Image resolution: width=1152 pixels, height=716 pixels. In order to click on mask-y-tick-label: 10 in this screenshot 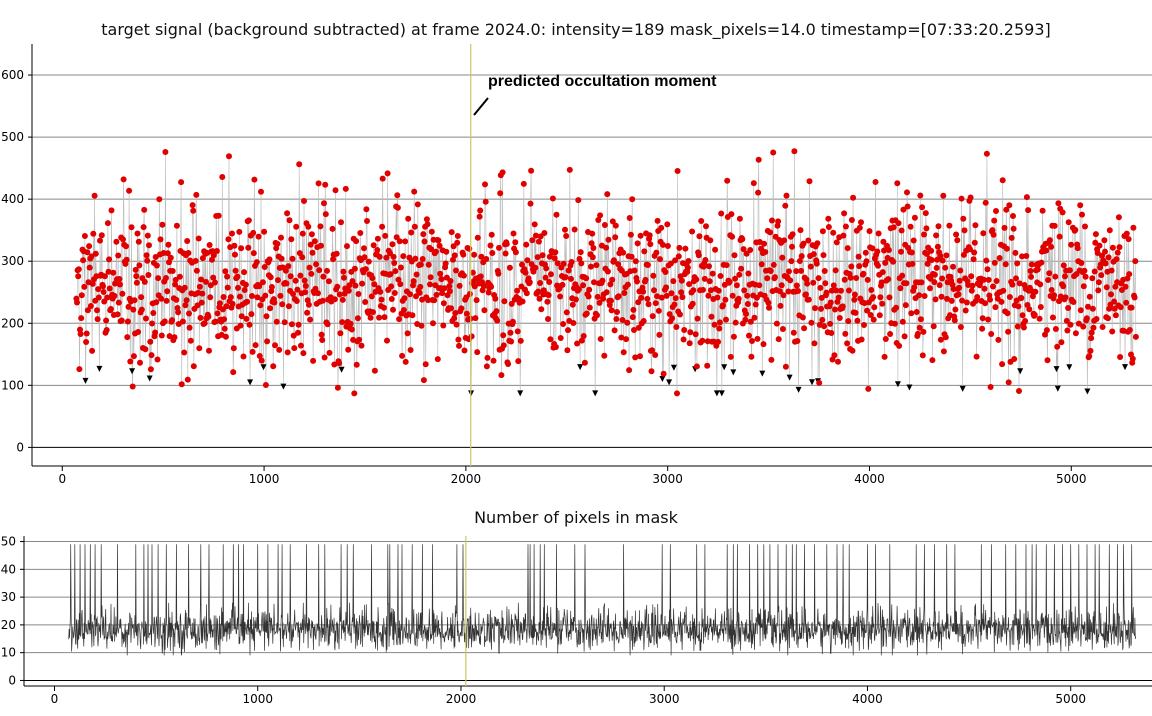, I will do `click(8, 653)`.